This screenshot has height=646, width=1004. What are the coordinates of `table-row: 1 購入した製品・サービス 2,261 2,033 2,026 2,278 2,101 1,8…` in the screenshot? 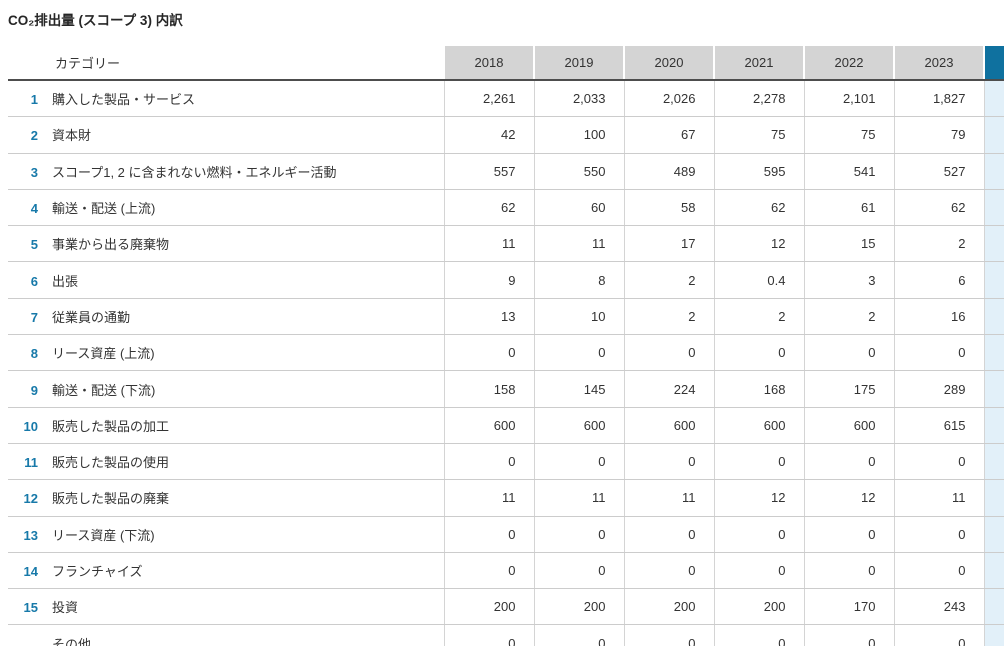 It's located at (506, 99).